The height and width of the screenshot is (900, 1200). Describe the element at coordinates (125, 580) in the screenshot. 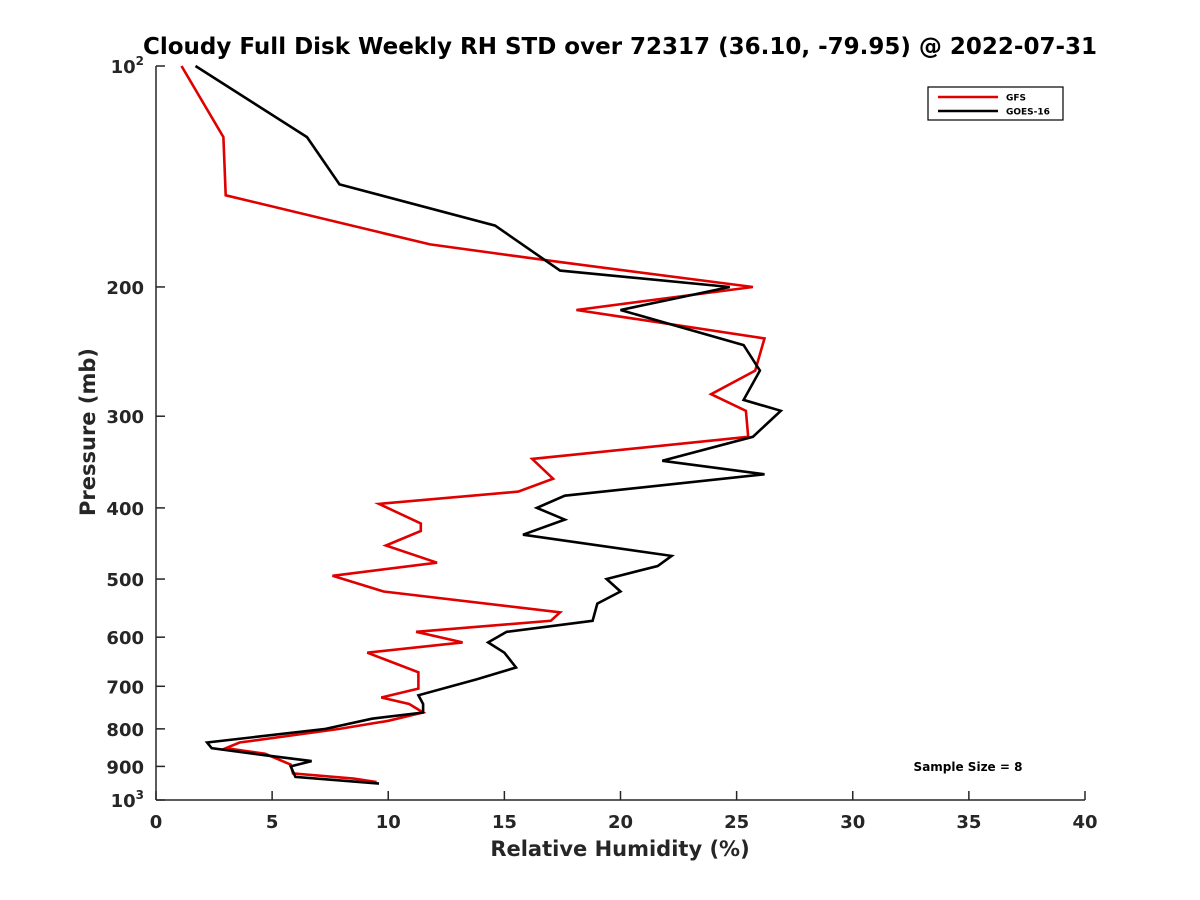

I see `y-tick-label: 500` at that location.